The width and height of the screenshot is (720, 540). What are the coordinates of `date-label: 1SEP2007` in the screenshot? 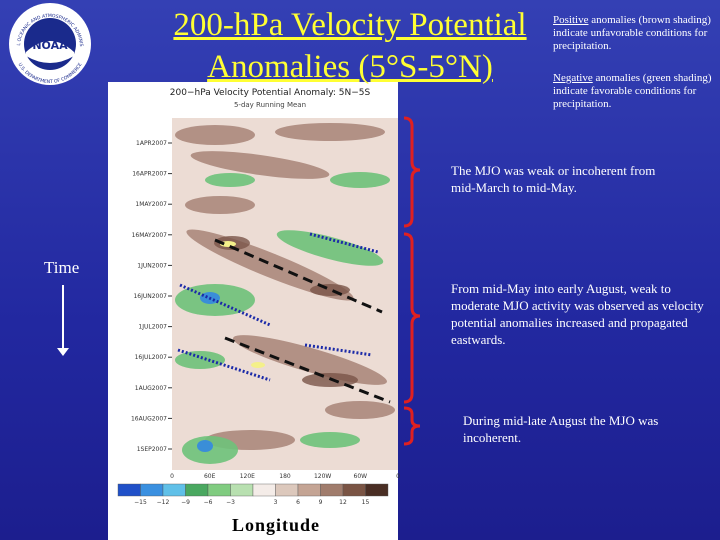 It's located at (152, 449).